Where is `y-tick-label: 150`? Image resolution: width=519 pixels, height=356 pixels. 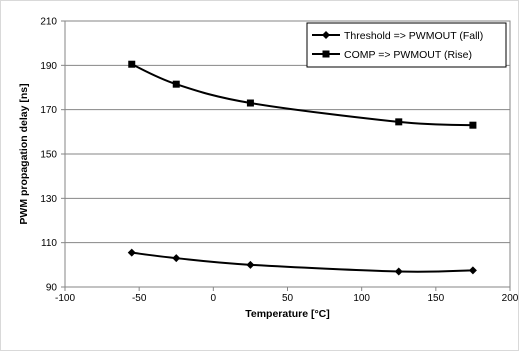
y-tick-label: 150 is located at coordinates (48, 155).